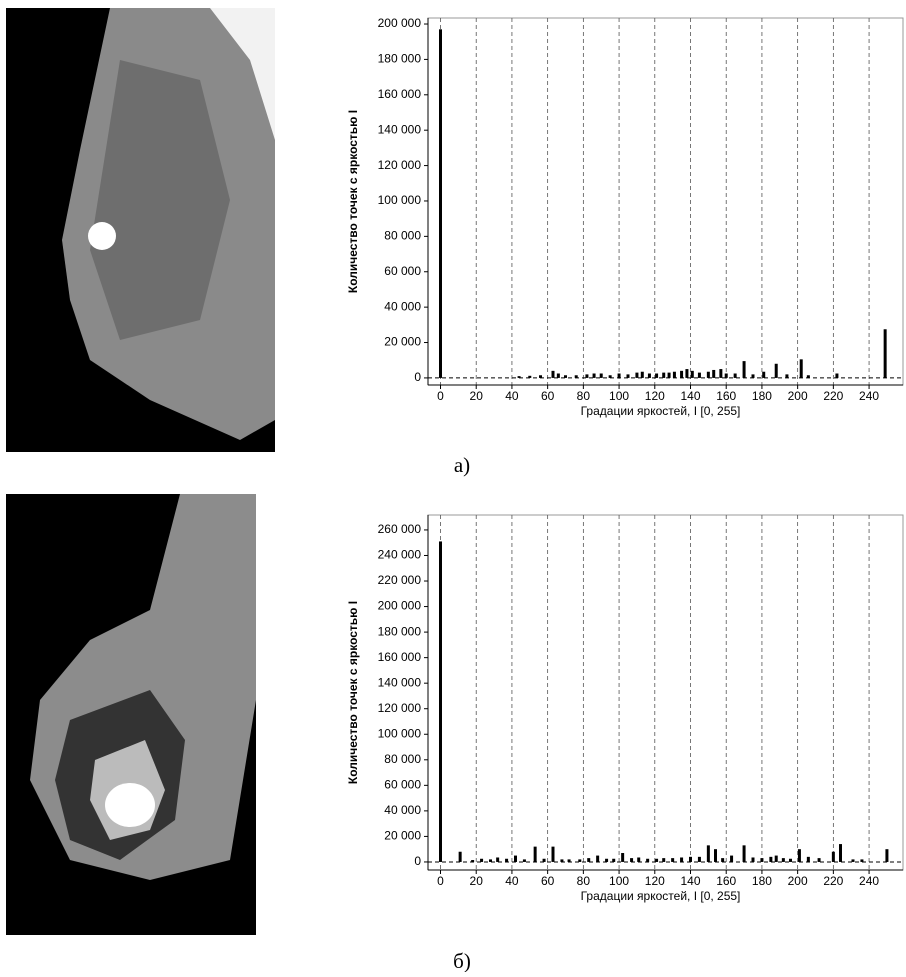  What do you see at coordinates (440, 881) in the screenshot?
I see `x-tick-label: 0` at bounding box center [440, 881].